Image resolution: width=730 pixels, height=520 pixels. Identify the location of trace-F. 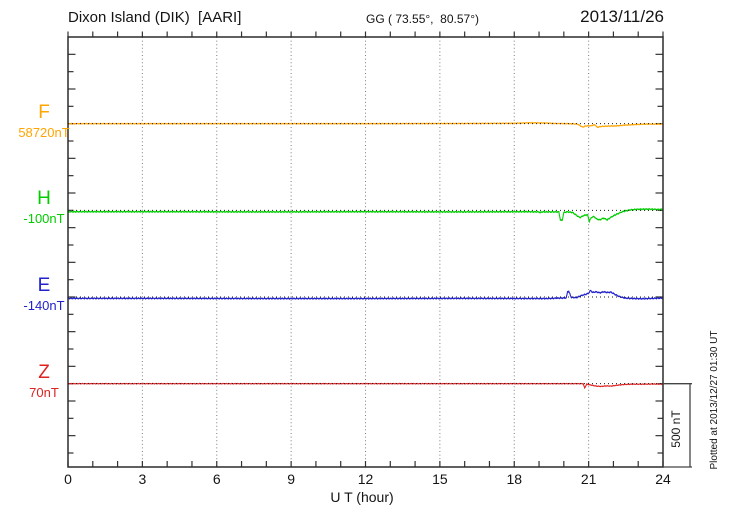
(365, 124).